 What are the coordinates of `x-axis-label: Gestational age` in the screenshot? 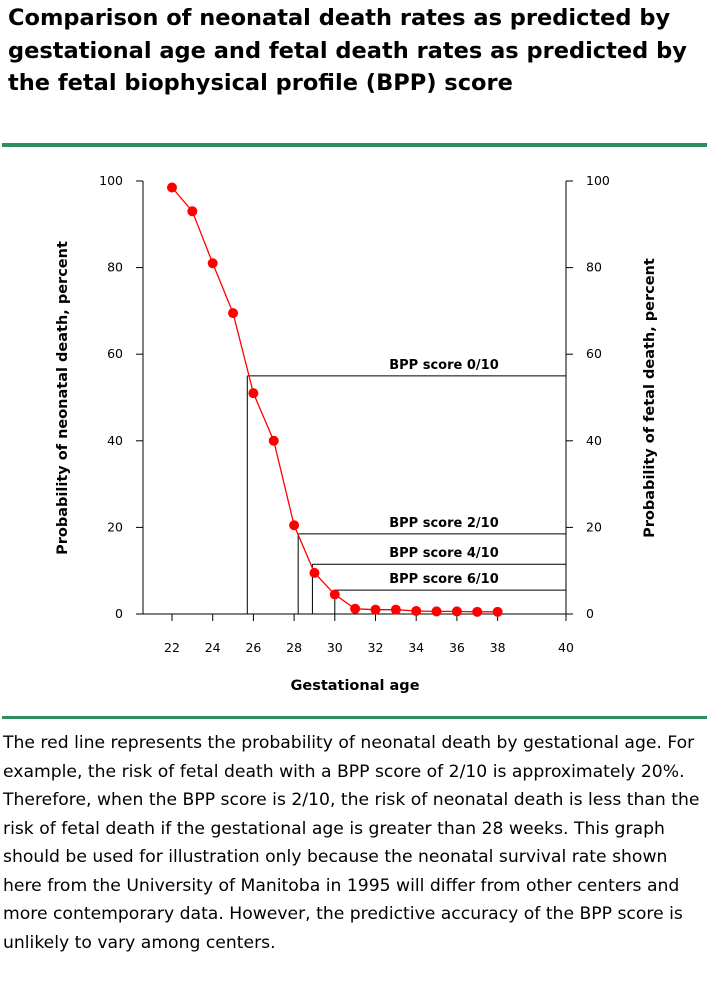 It's located at (354, 686).